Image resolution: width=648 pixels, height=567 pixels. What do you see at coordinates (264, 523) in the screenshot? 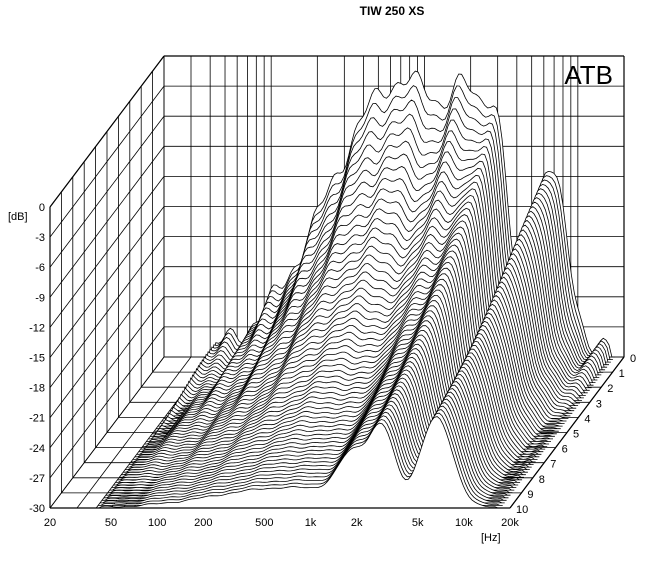
I see `x-tick-label: 500` at bounding box center [264, 523].